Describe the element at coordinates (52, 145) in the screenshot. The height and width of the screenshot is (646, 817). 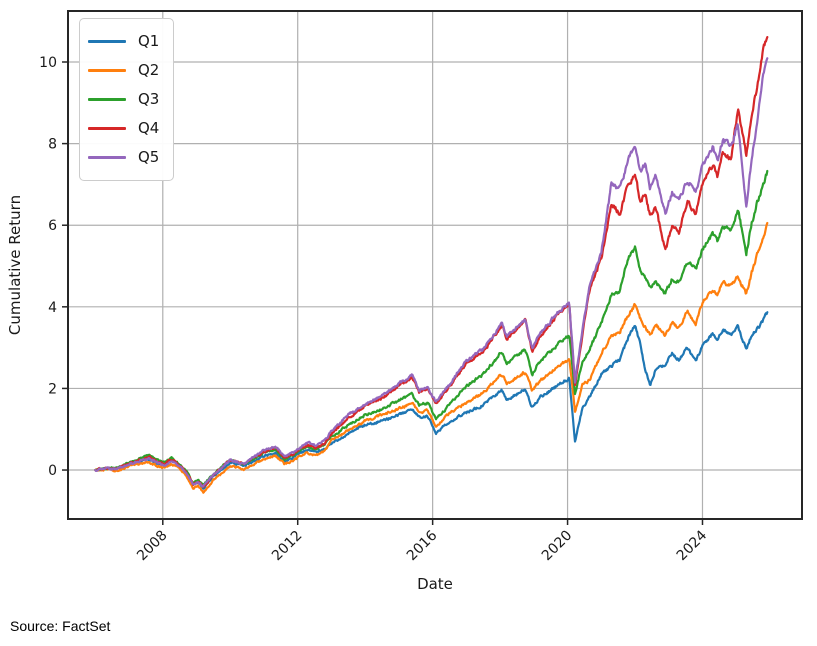
I see `y-tick-label: 8` at that location.